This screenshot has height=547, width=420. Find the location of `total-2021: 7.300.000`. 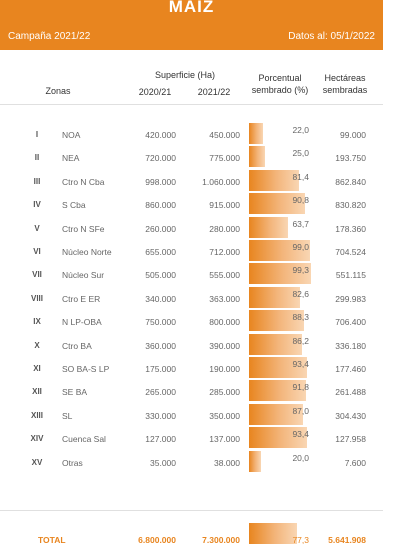

total-2021: 7.300.000 is located at coordinates (221, 540).